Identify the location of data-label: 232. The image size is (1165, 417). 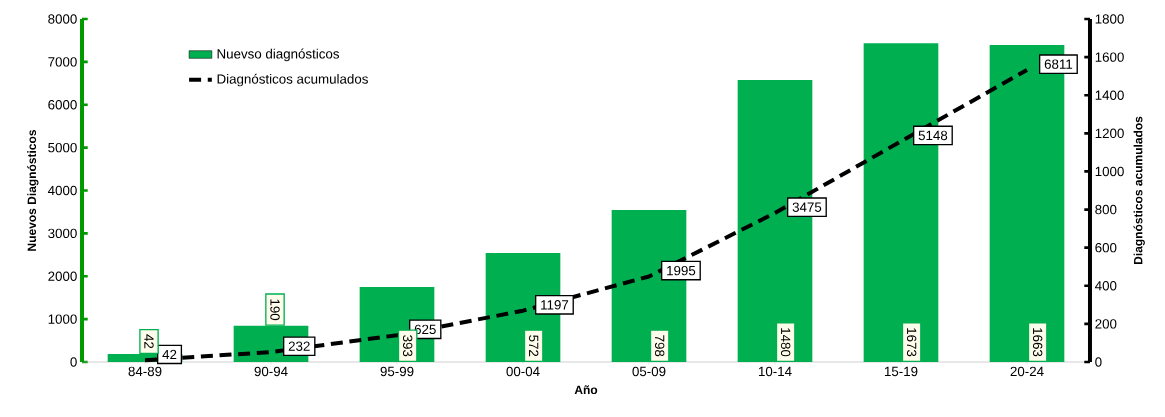
(299, 346).